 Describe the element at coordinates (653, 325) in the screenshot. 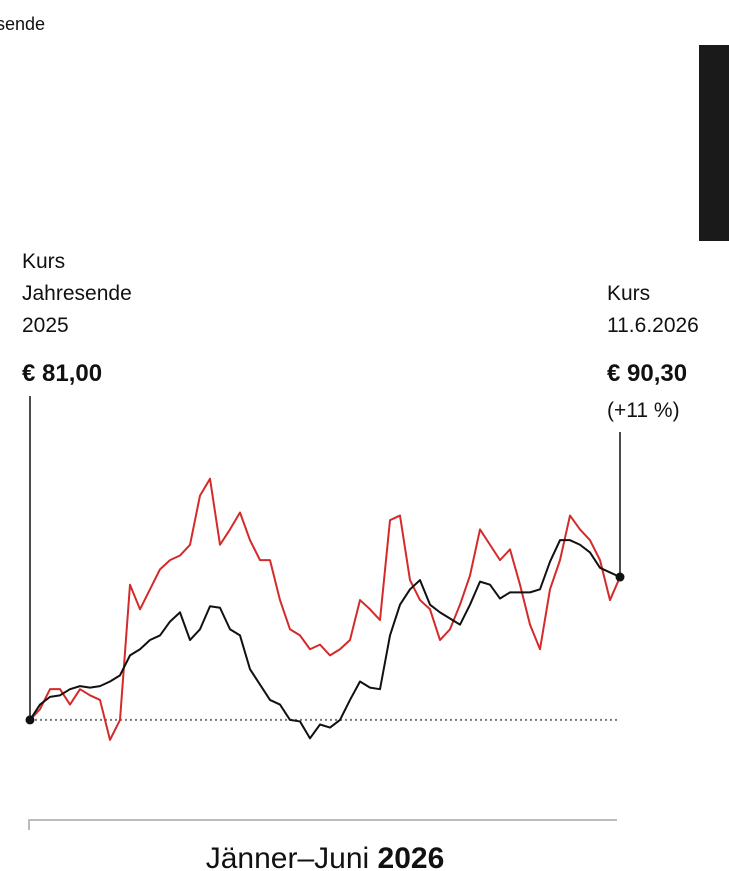

I see `end-label: 11.6.2026` at that location.